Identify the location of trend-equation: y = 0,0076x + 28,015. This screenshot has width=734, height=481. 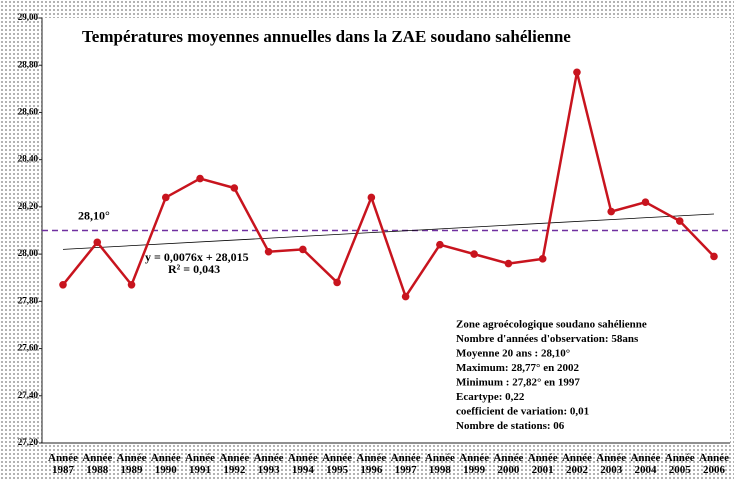
(197, 257).